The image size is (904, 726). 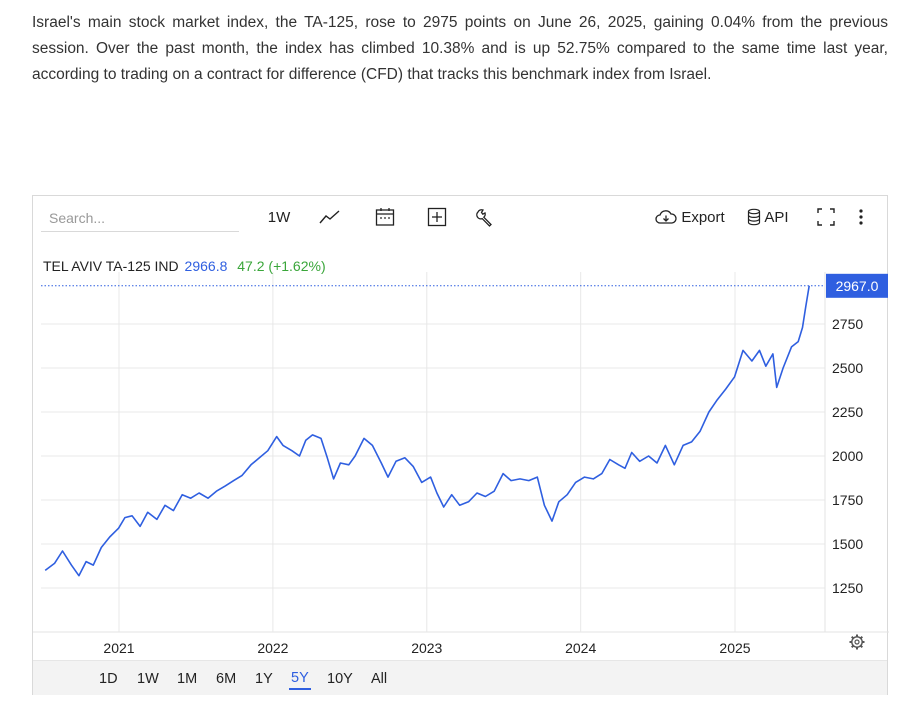 I want to click on range-button-5y: 5Y, so click(x=300, y=679).